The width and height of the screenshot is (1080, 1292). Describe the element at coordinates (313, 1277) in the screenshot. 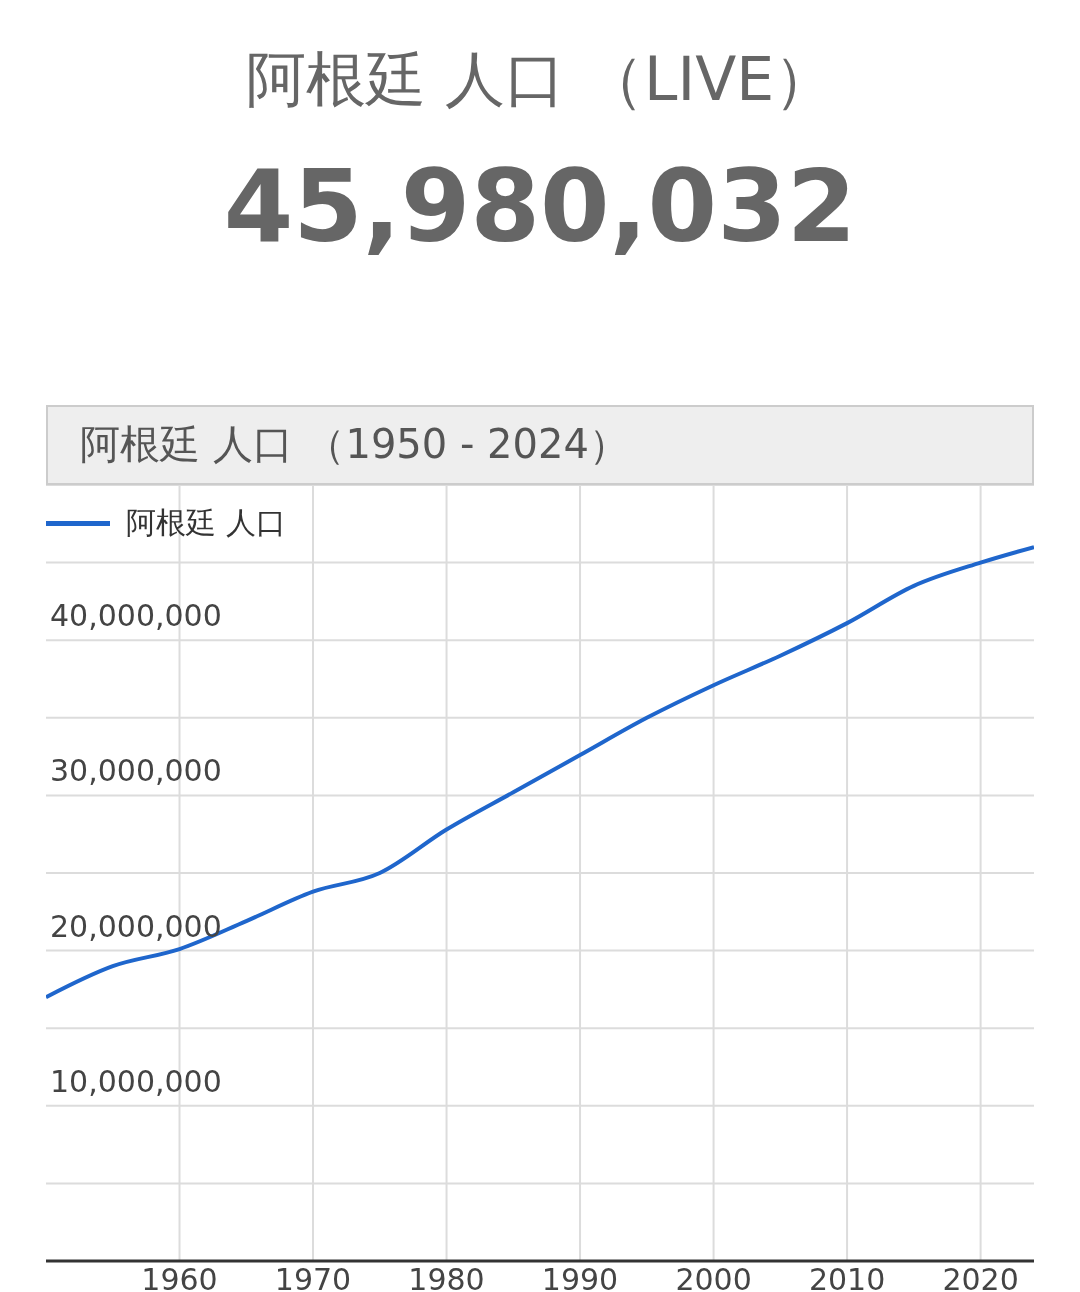

I see `x-tick-label: 1970` at that location.